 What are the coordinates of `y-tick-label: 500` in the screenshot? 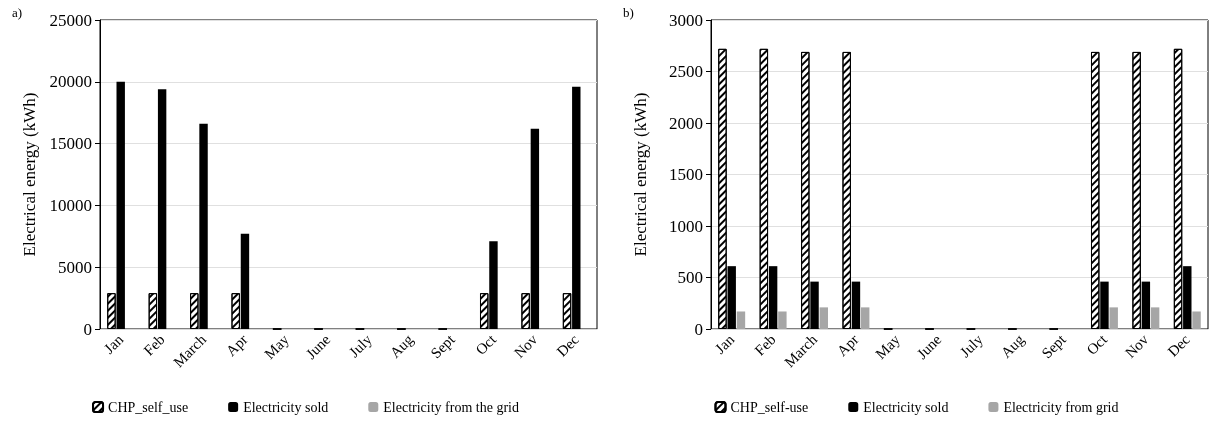 It's located at (690, 277).